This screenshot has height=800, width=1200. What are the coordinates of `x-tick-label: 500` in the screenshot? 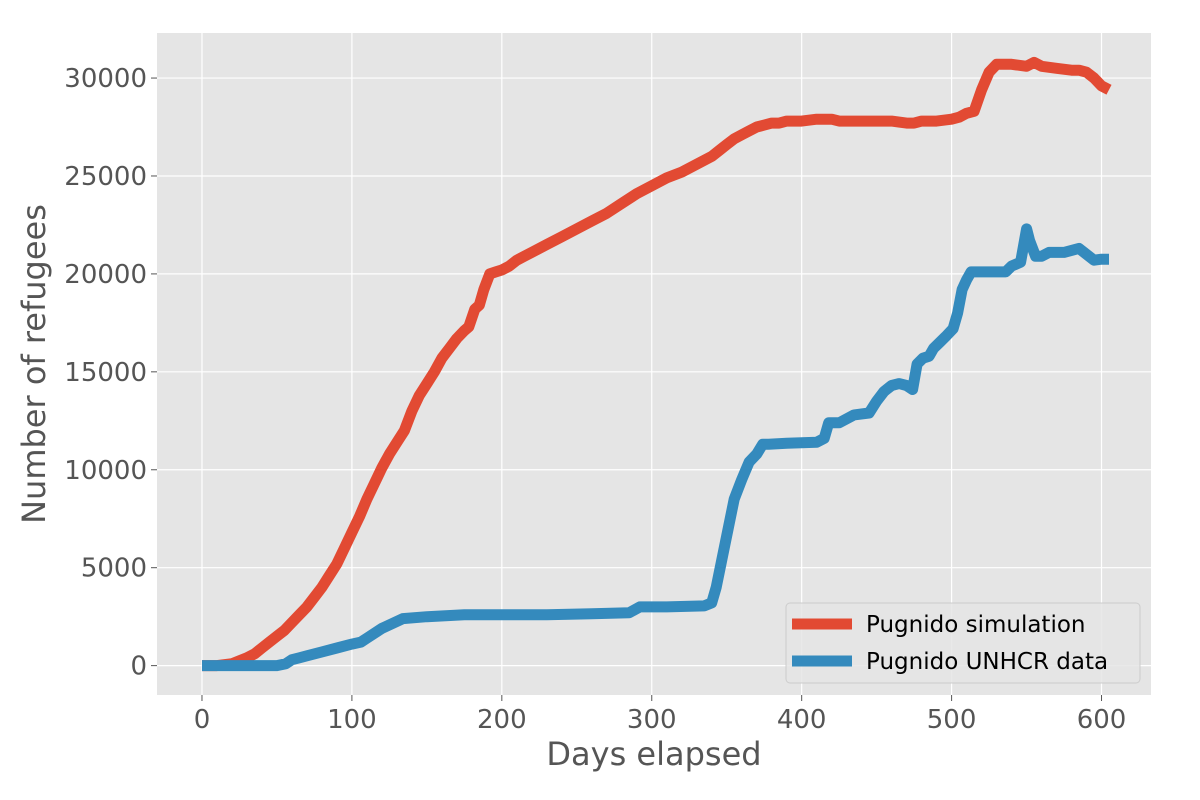 It's located at (952, 720).